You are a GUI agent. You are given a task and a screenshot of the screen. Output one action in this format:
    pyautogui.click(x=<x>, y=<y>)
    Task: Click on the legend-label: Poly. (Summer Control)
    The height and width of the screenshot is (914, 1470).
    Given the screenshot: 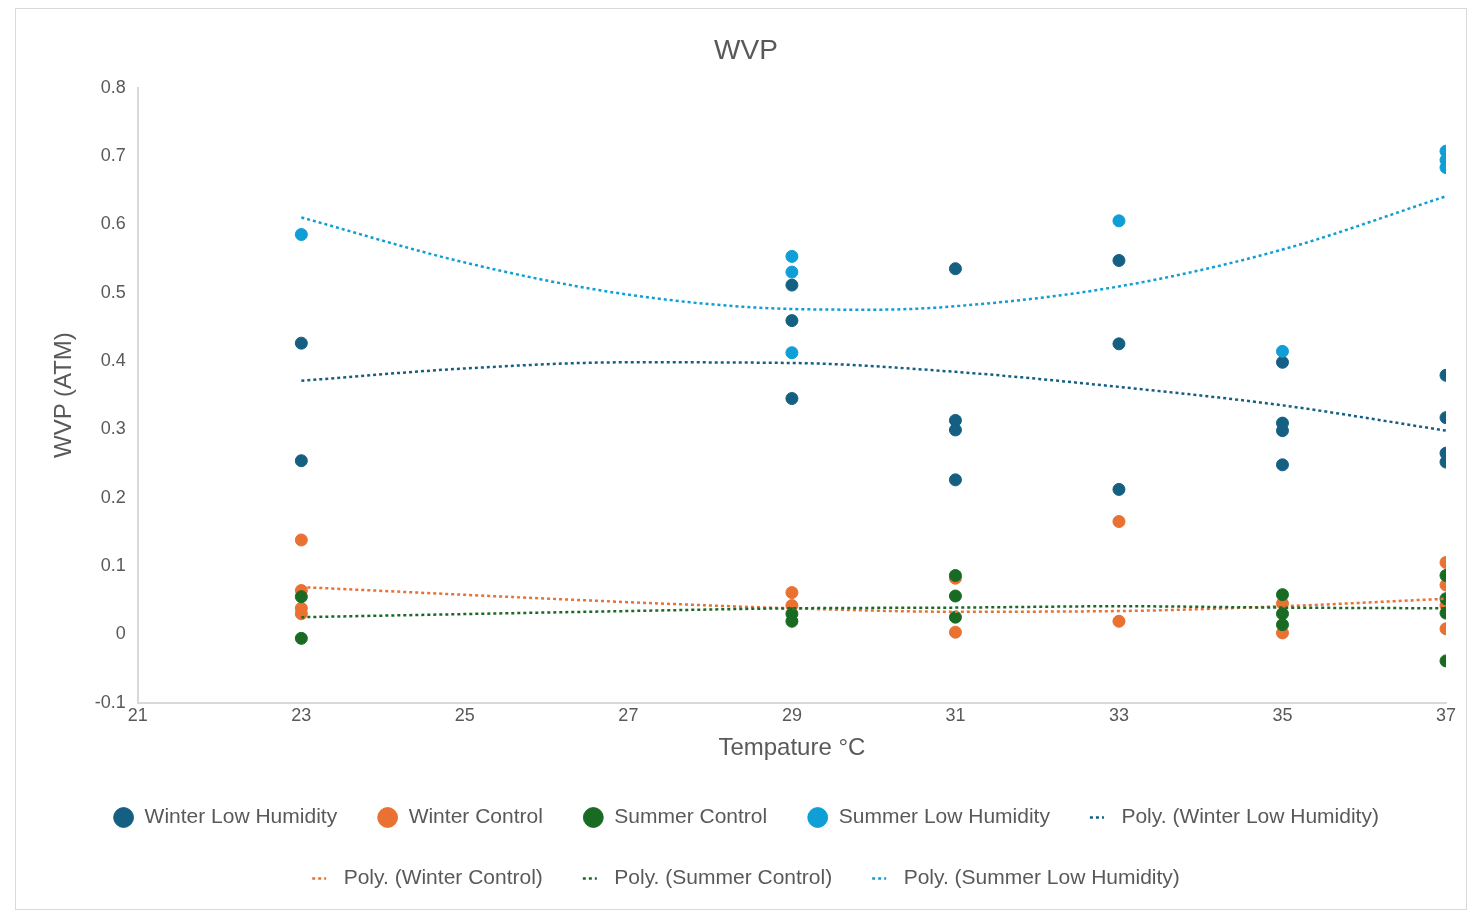 What is the action you would take?
    pyautogui.click(x=723, y=877)
    